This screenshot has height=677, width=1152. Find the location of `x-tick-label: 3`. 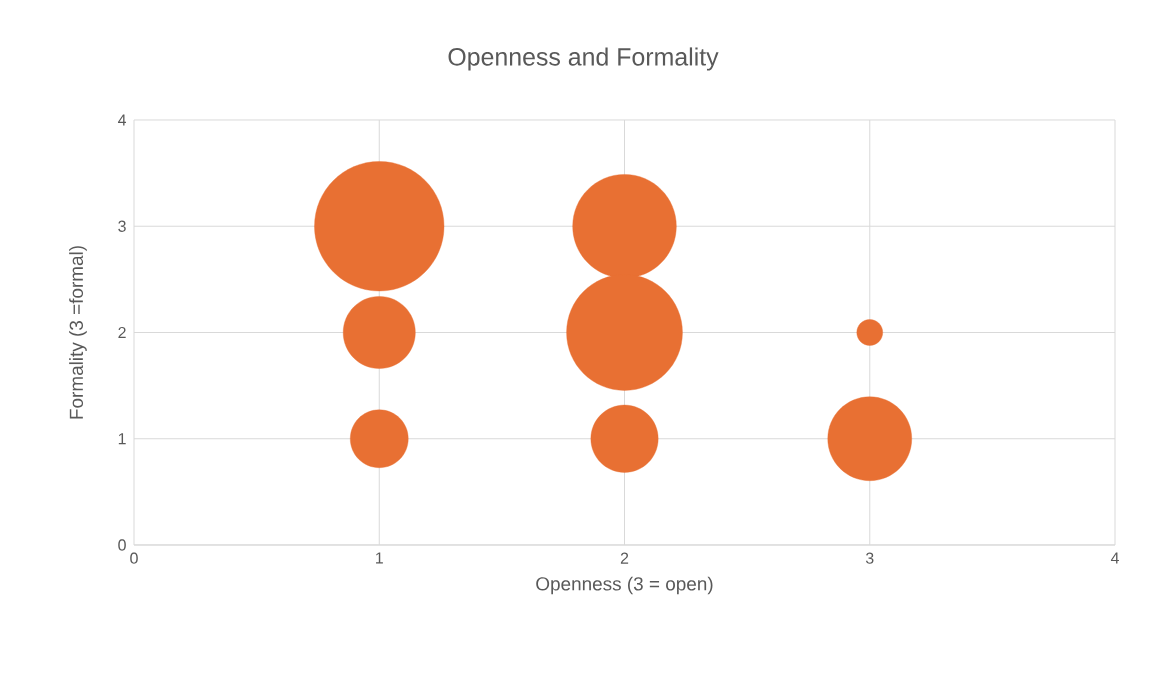

x-tick-label: 3 is located at coordinates (869, 558).